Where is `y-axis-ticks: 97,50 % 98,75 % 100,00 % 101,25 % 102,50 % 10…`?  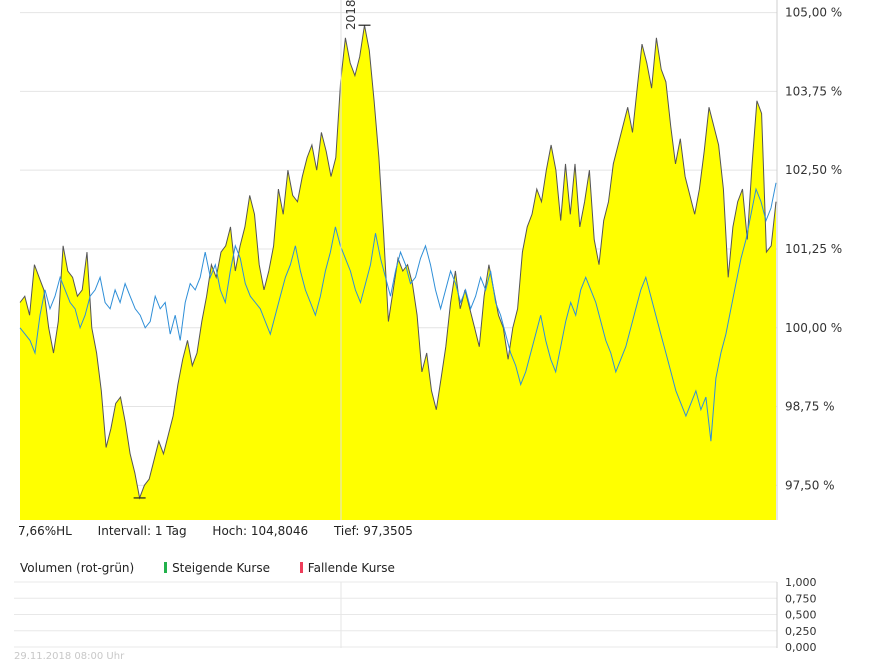 y-axis-ticks: 97,50 % 98,75 % 100,00 % 101,25 % 102,50 % 10… is located at coordinates (809, 260).